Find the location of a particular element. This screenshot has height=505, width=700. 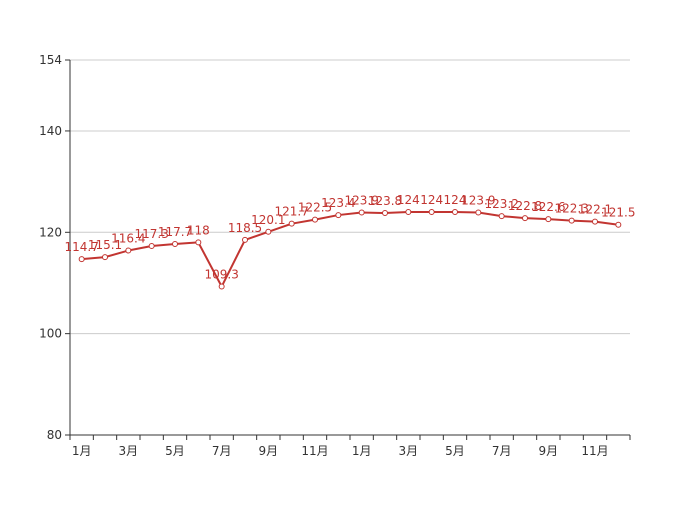

y-tick-label: 120 is located at coordinates (50, 232).